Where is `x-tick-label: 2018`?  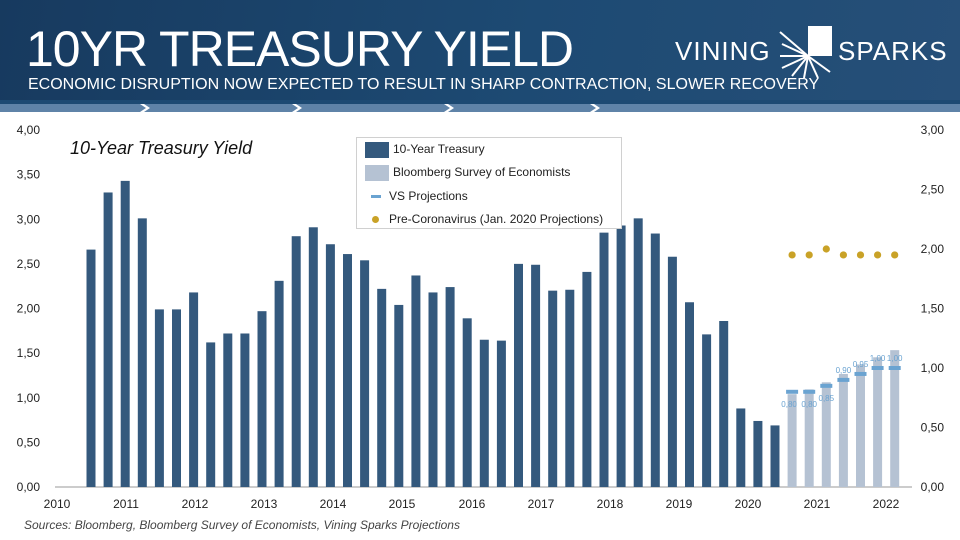 x-tick-label: 2018 is located at coordinates (610, 504).